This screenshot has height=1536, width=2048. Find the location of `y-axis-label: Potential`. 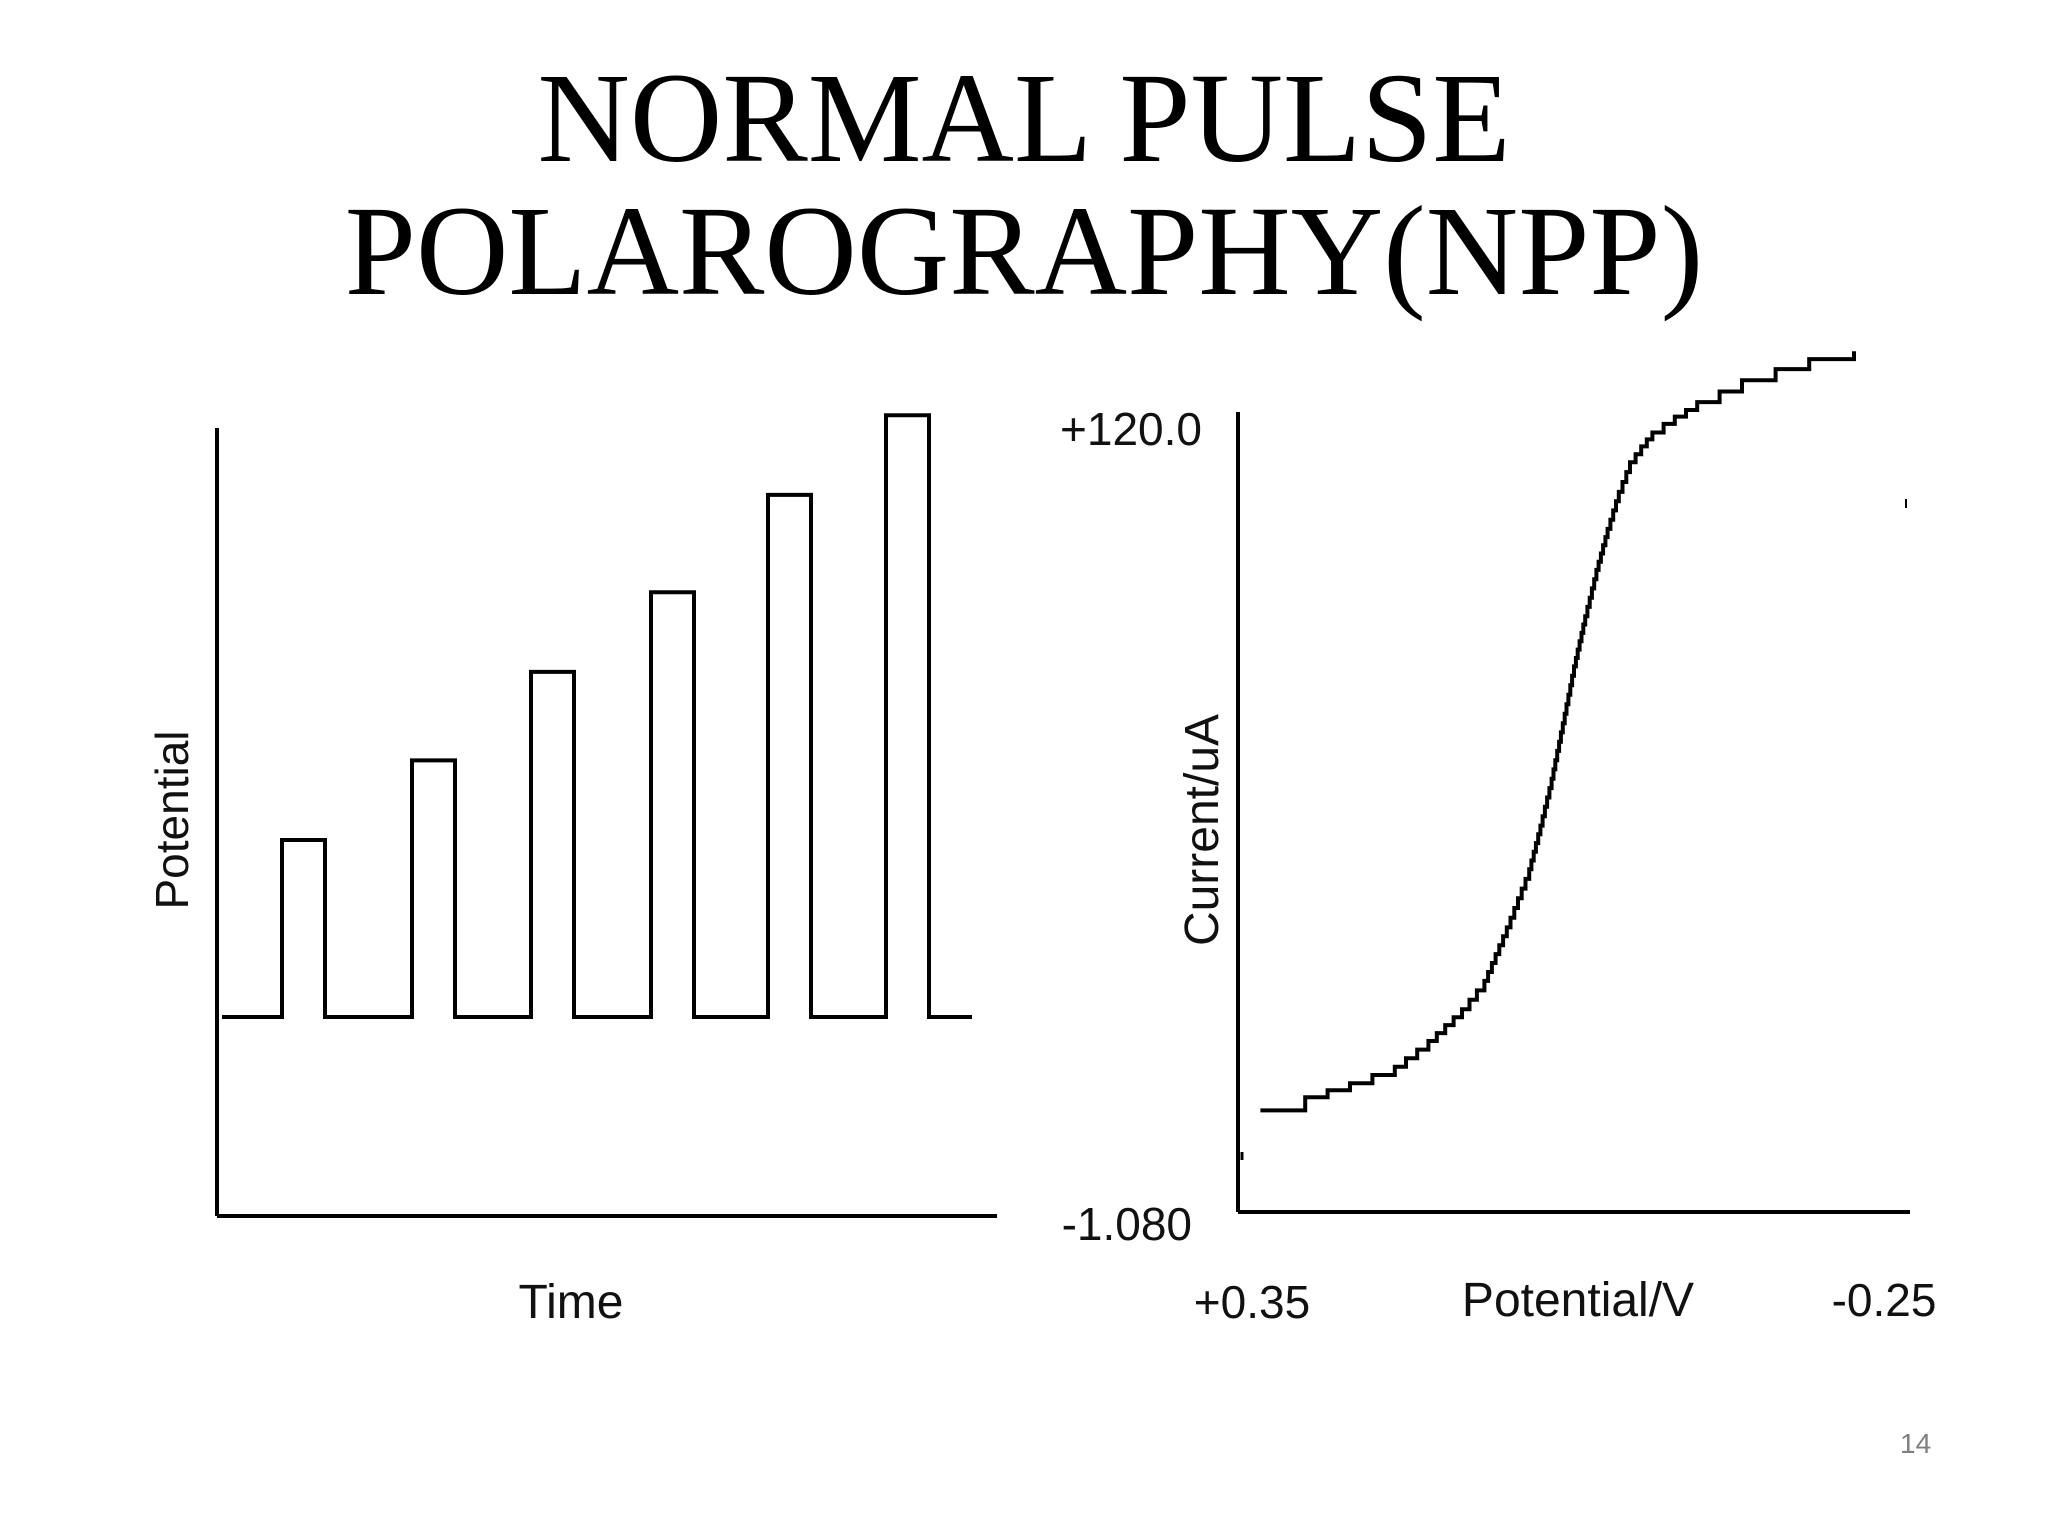

y-axis-label: Potential is located at coordinates (172, 819).